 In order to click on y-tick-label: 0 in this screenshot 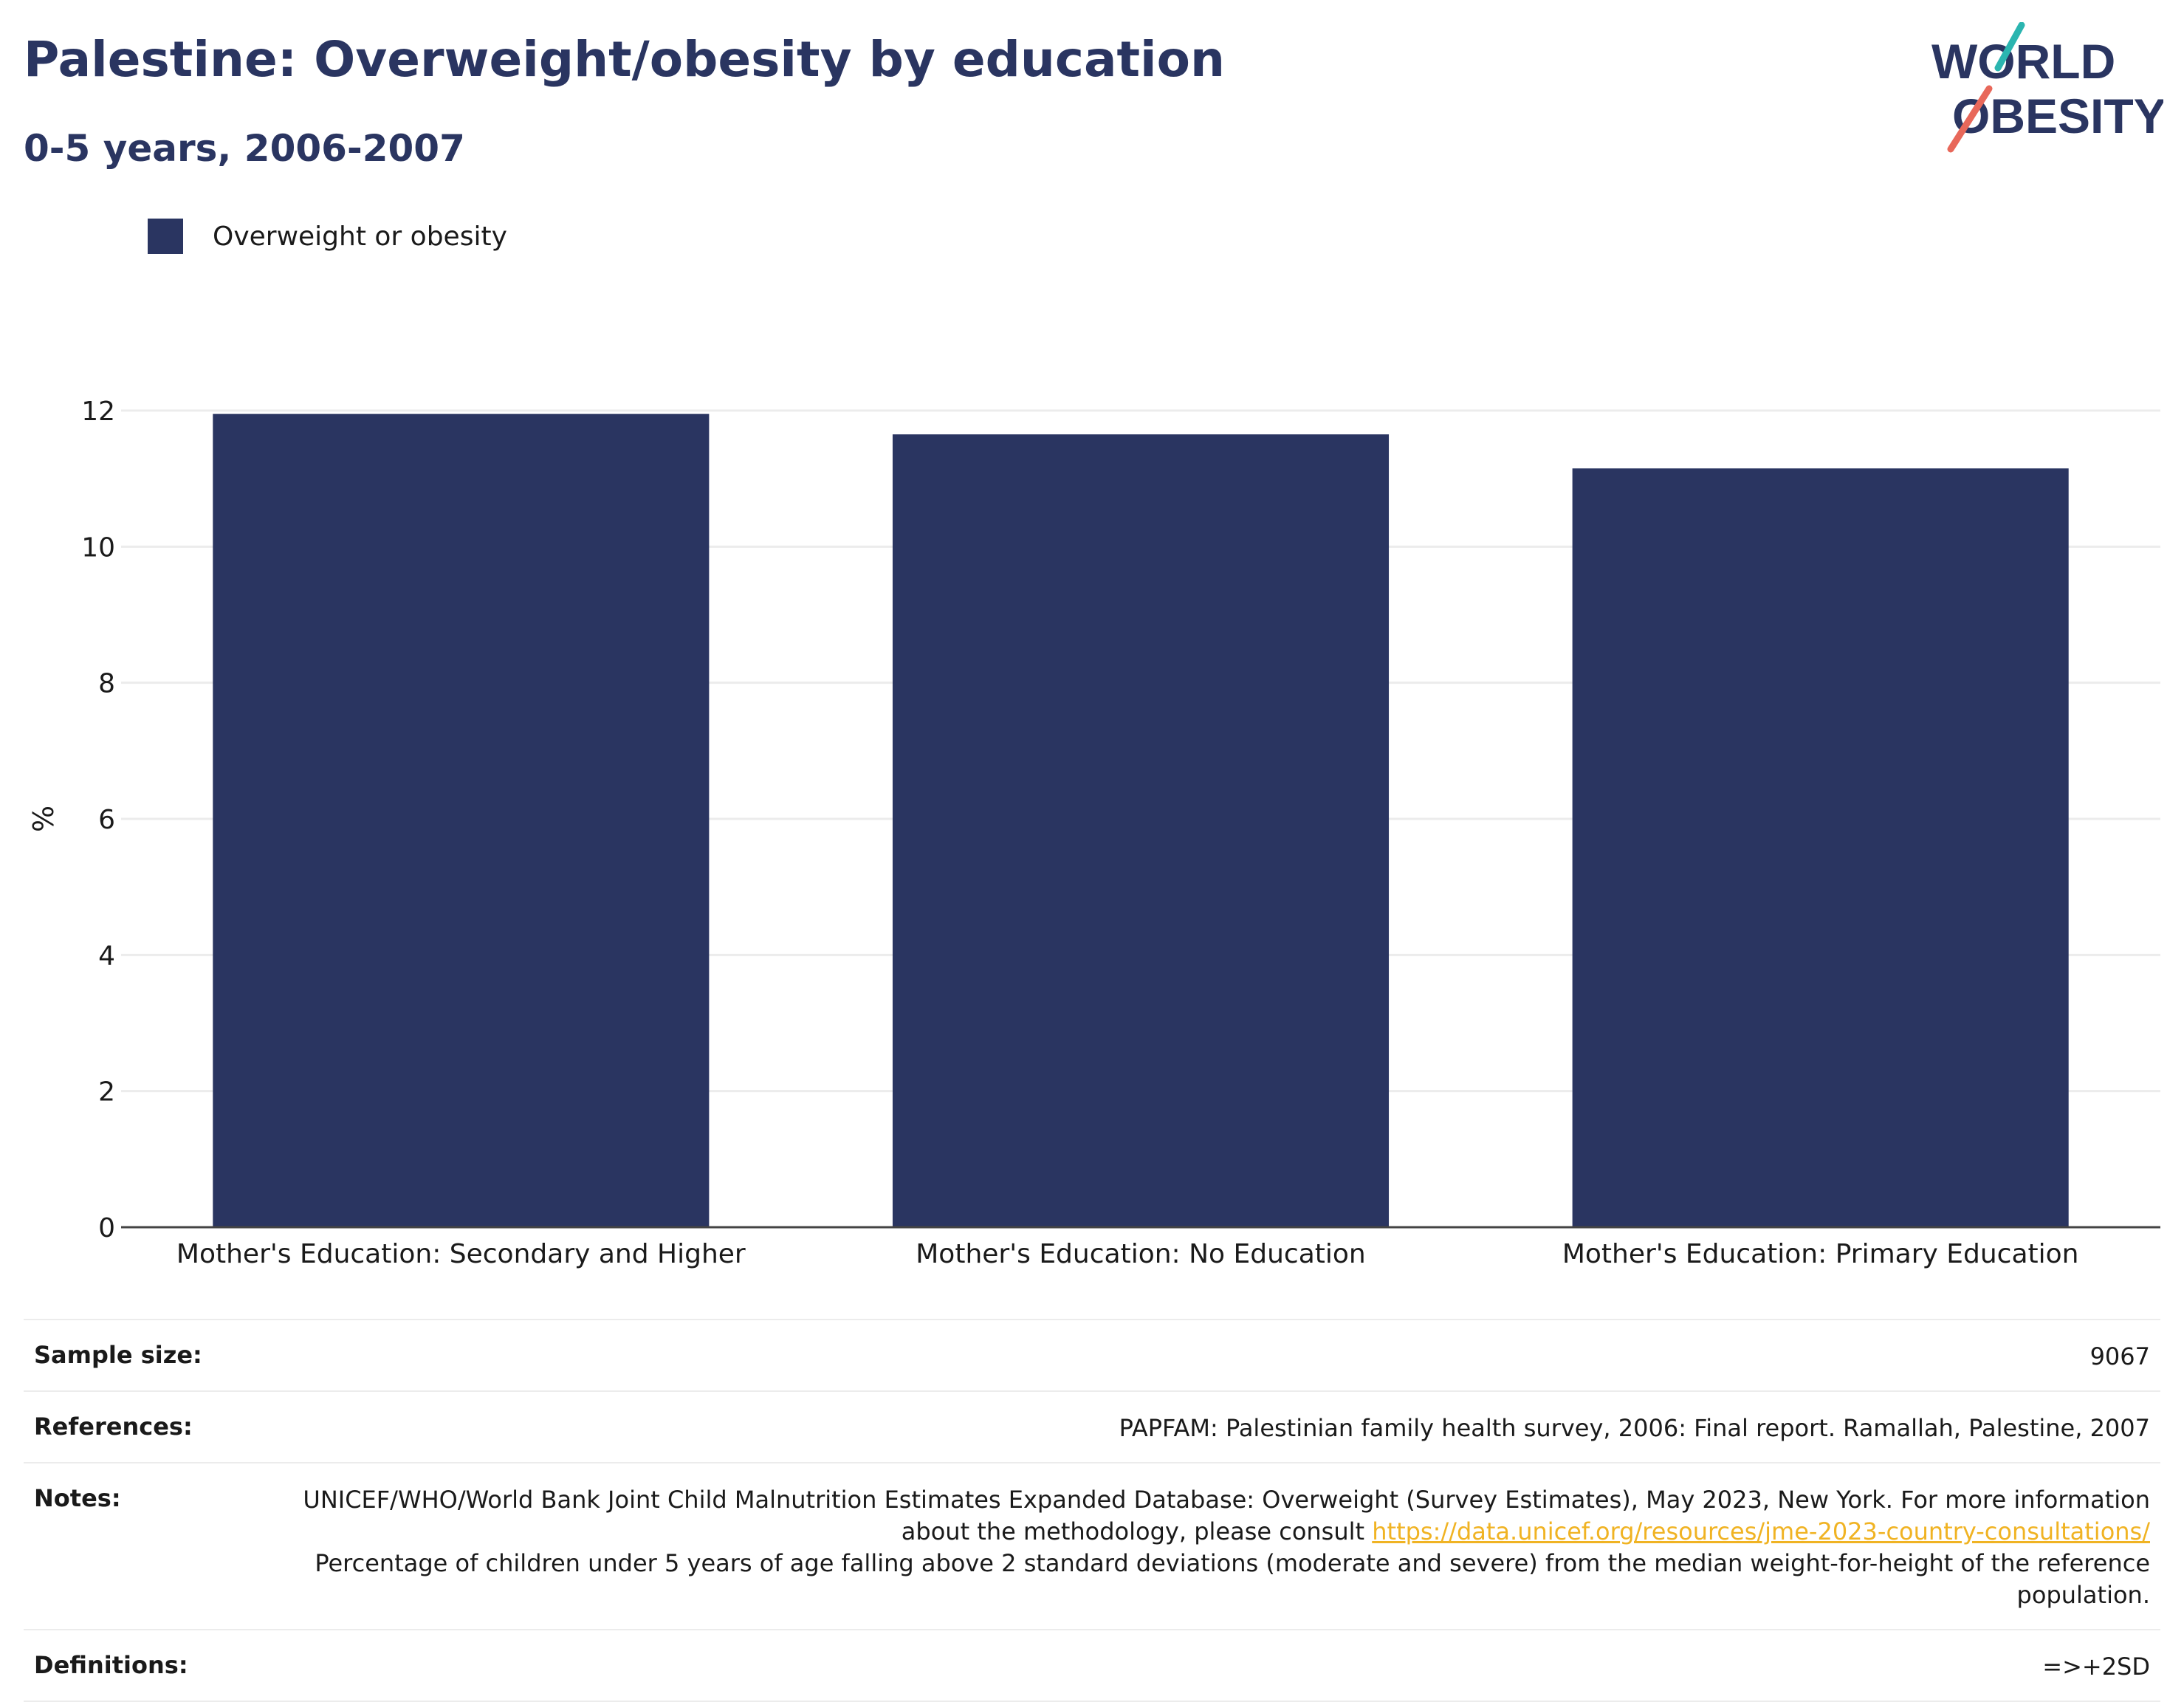, I will do `click(107, 1228)`.